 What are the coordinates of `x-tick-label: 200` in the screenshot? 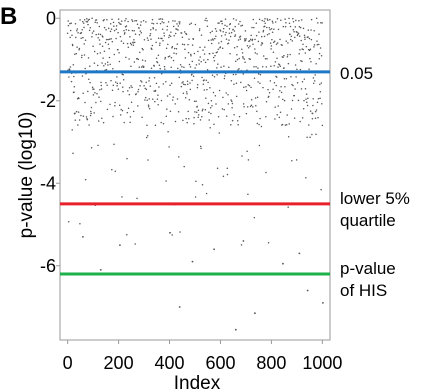 It's located at (119, 363).